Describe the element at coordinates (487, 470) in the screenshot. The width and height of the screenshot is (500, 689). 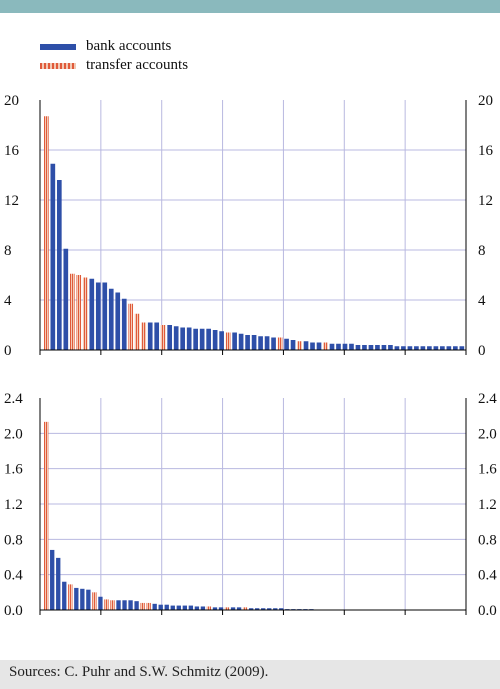
I see `y-tick-label-right: 1.6` at that location.